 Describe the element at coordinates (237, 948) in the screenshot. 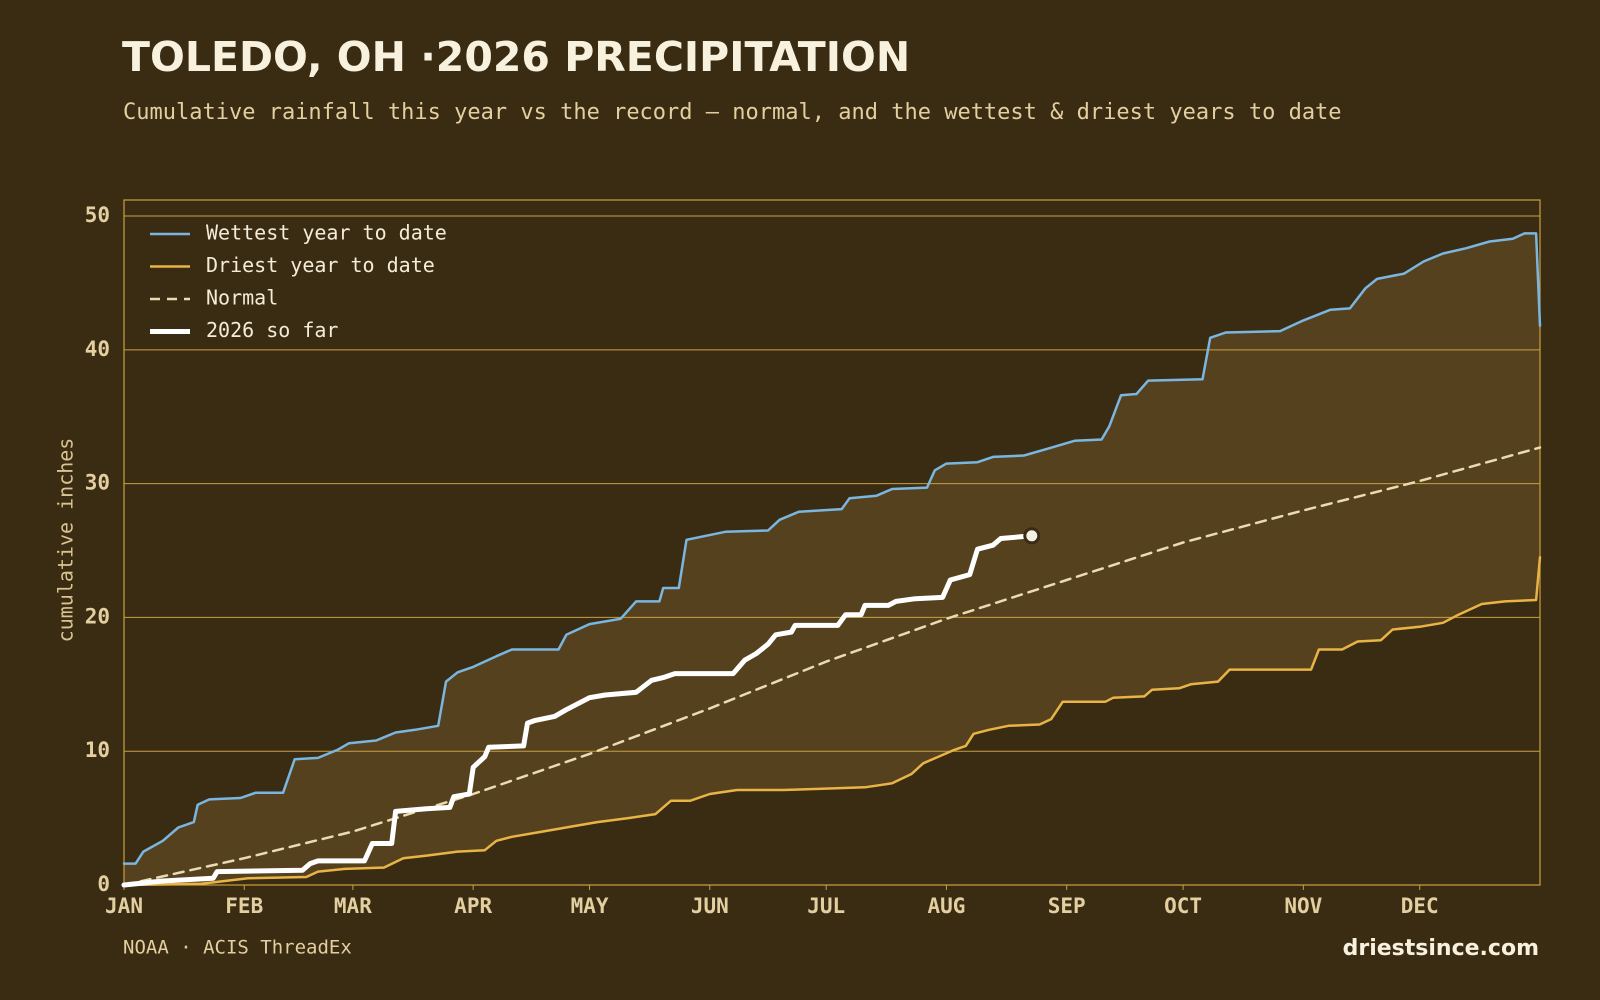

I see `source-note: NOAA · ACIS ThreadEx` at that location.